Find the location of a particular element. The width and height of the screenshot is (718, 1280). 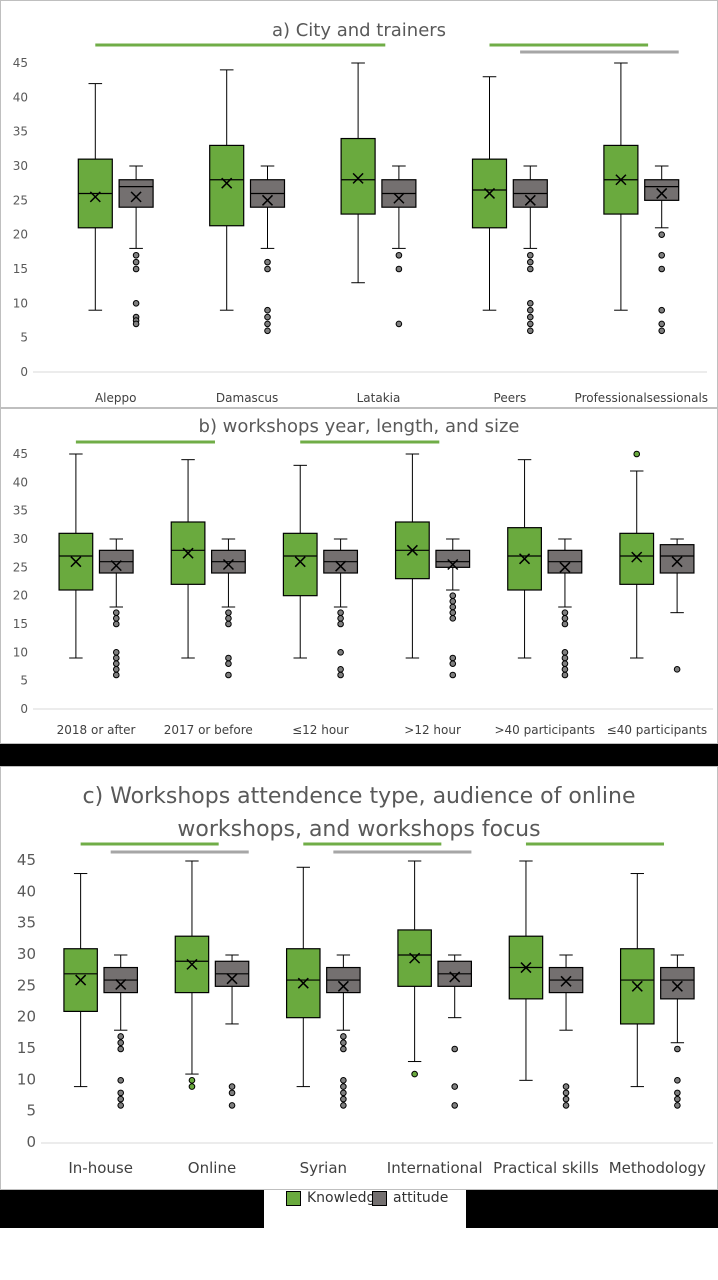

y-tick-label: 10 is located at coordinates (26, 1079).